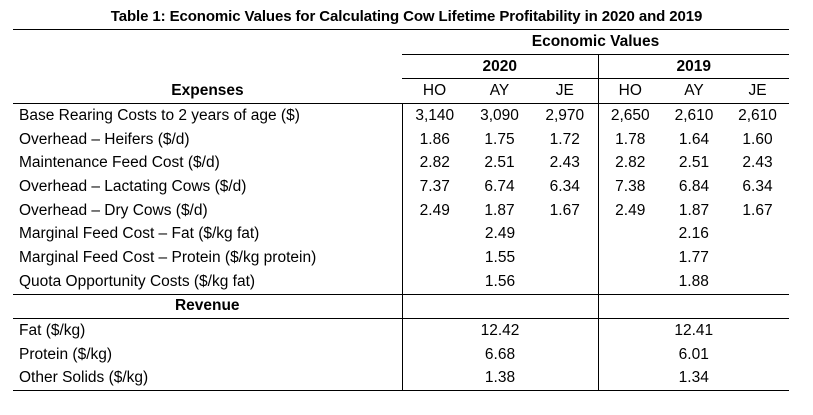 This screenshot has height=415, width=813. I want to click on economic-values-header: Economic Values, so click(595, 42).